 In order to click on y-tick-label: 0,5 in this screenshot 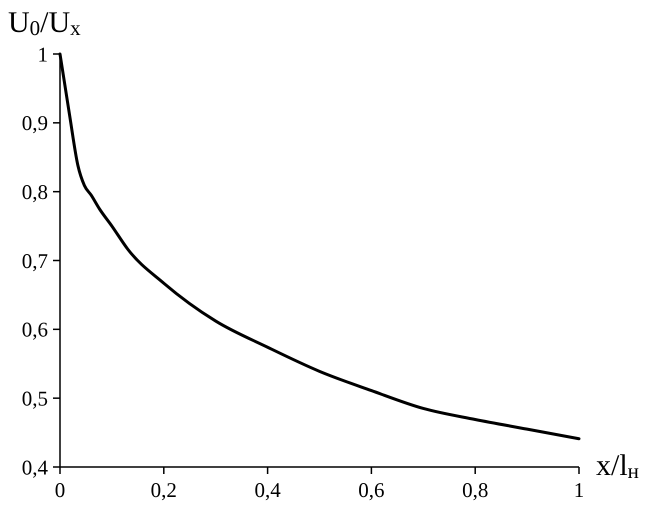, I will do `click(35, 398)`.